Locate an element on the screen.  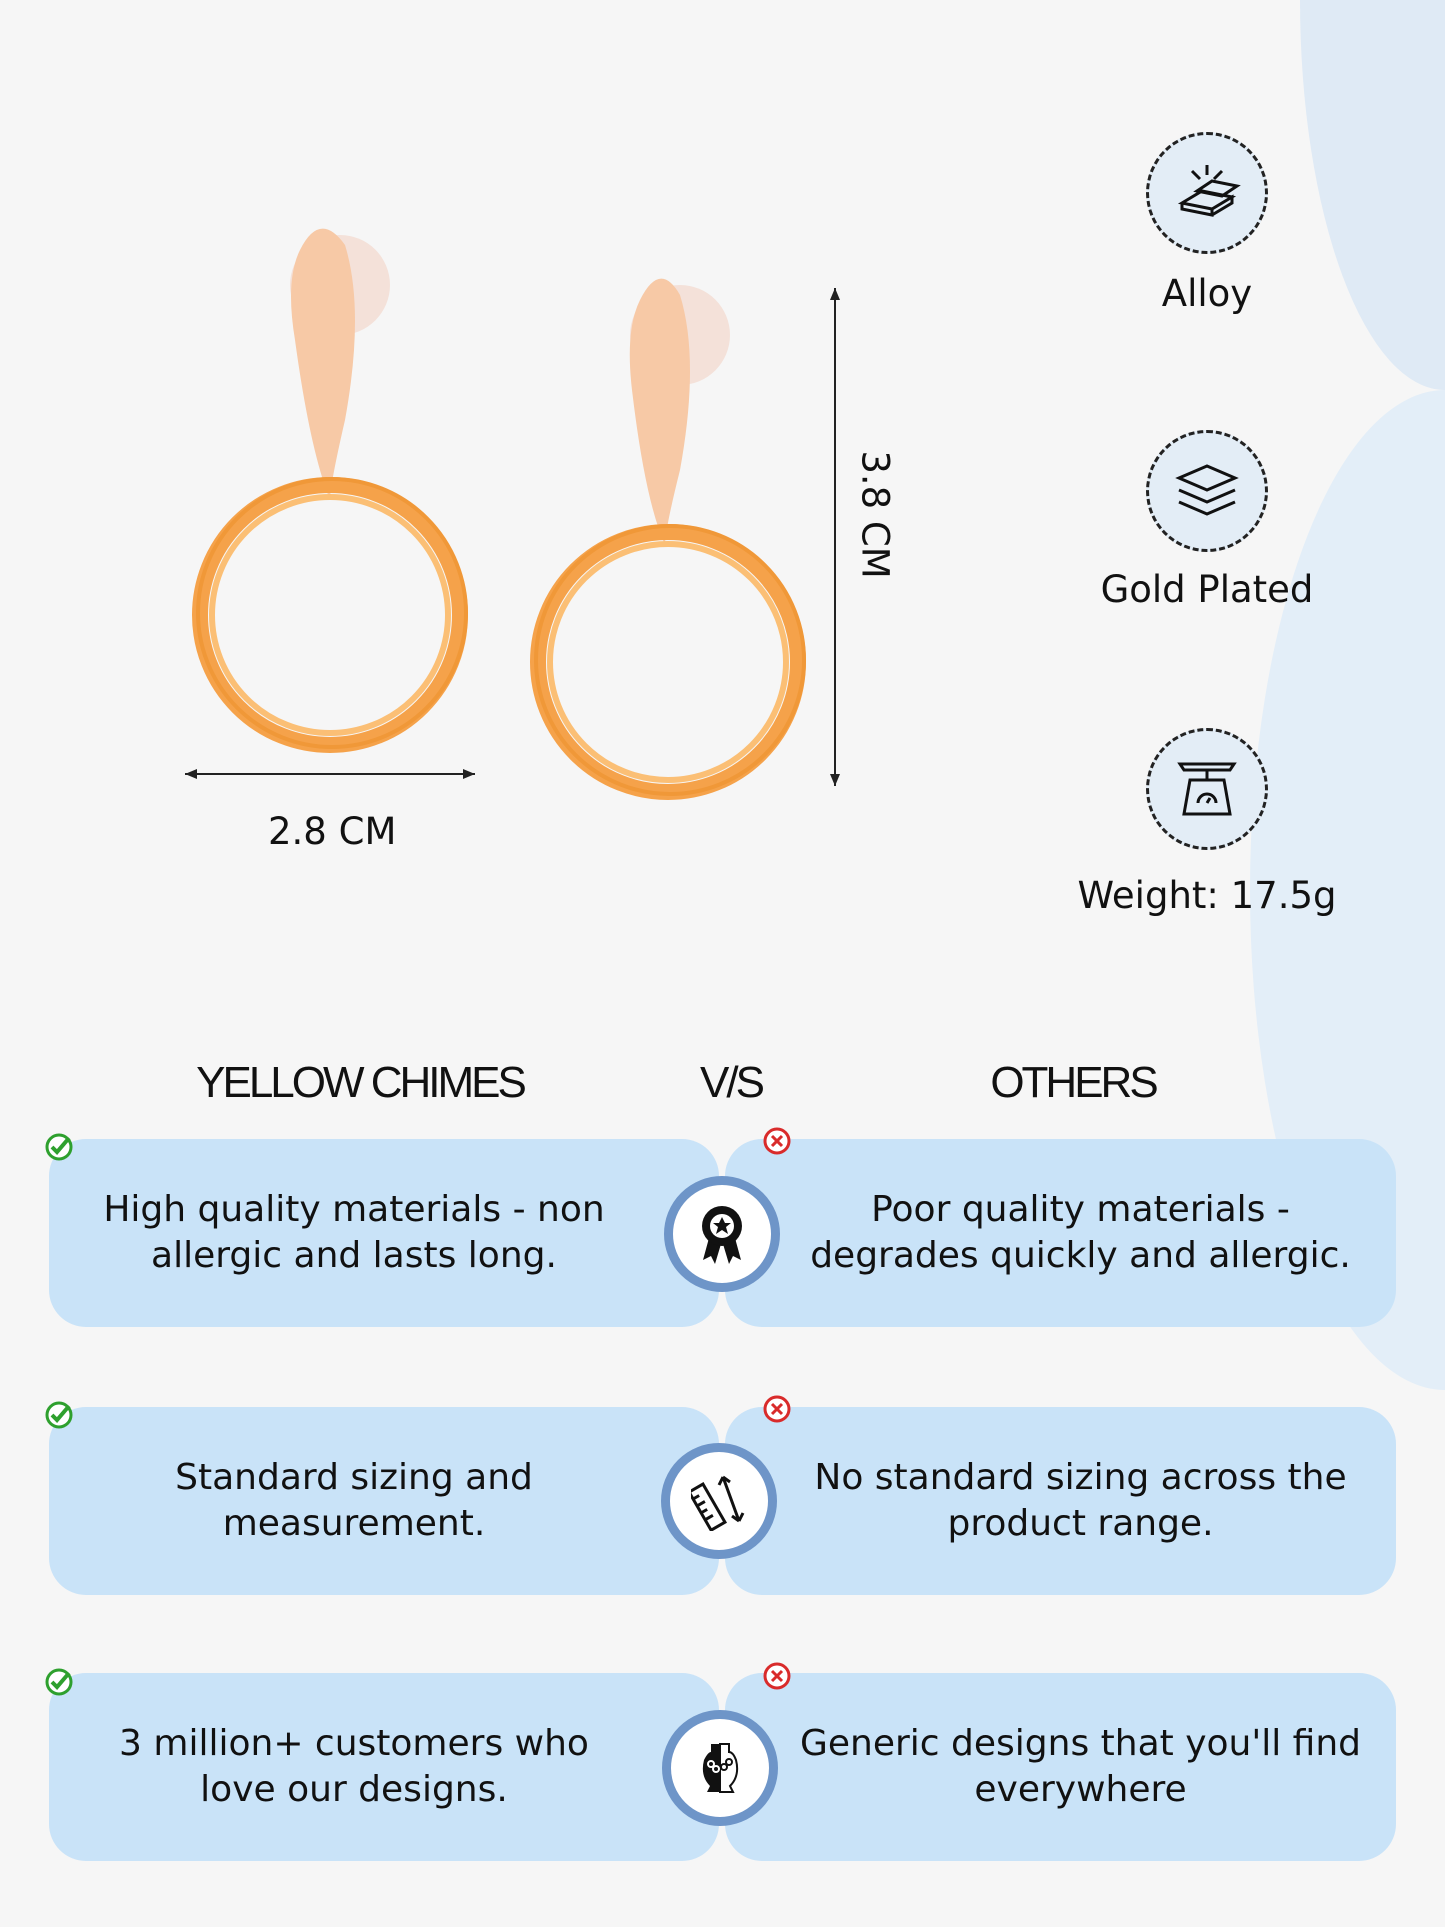
earrings-image is located at coordinates (499, 514).